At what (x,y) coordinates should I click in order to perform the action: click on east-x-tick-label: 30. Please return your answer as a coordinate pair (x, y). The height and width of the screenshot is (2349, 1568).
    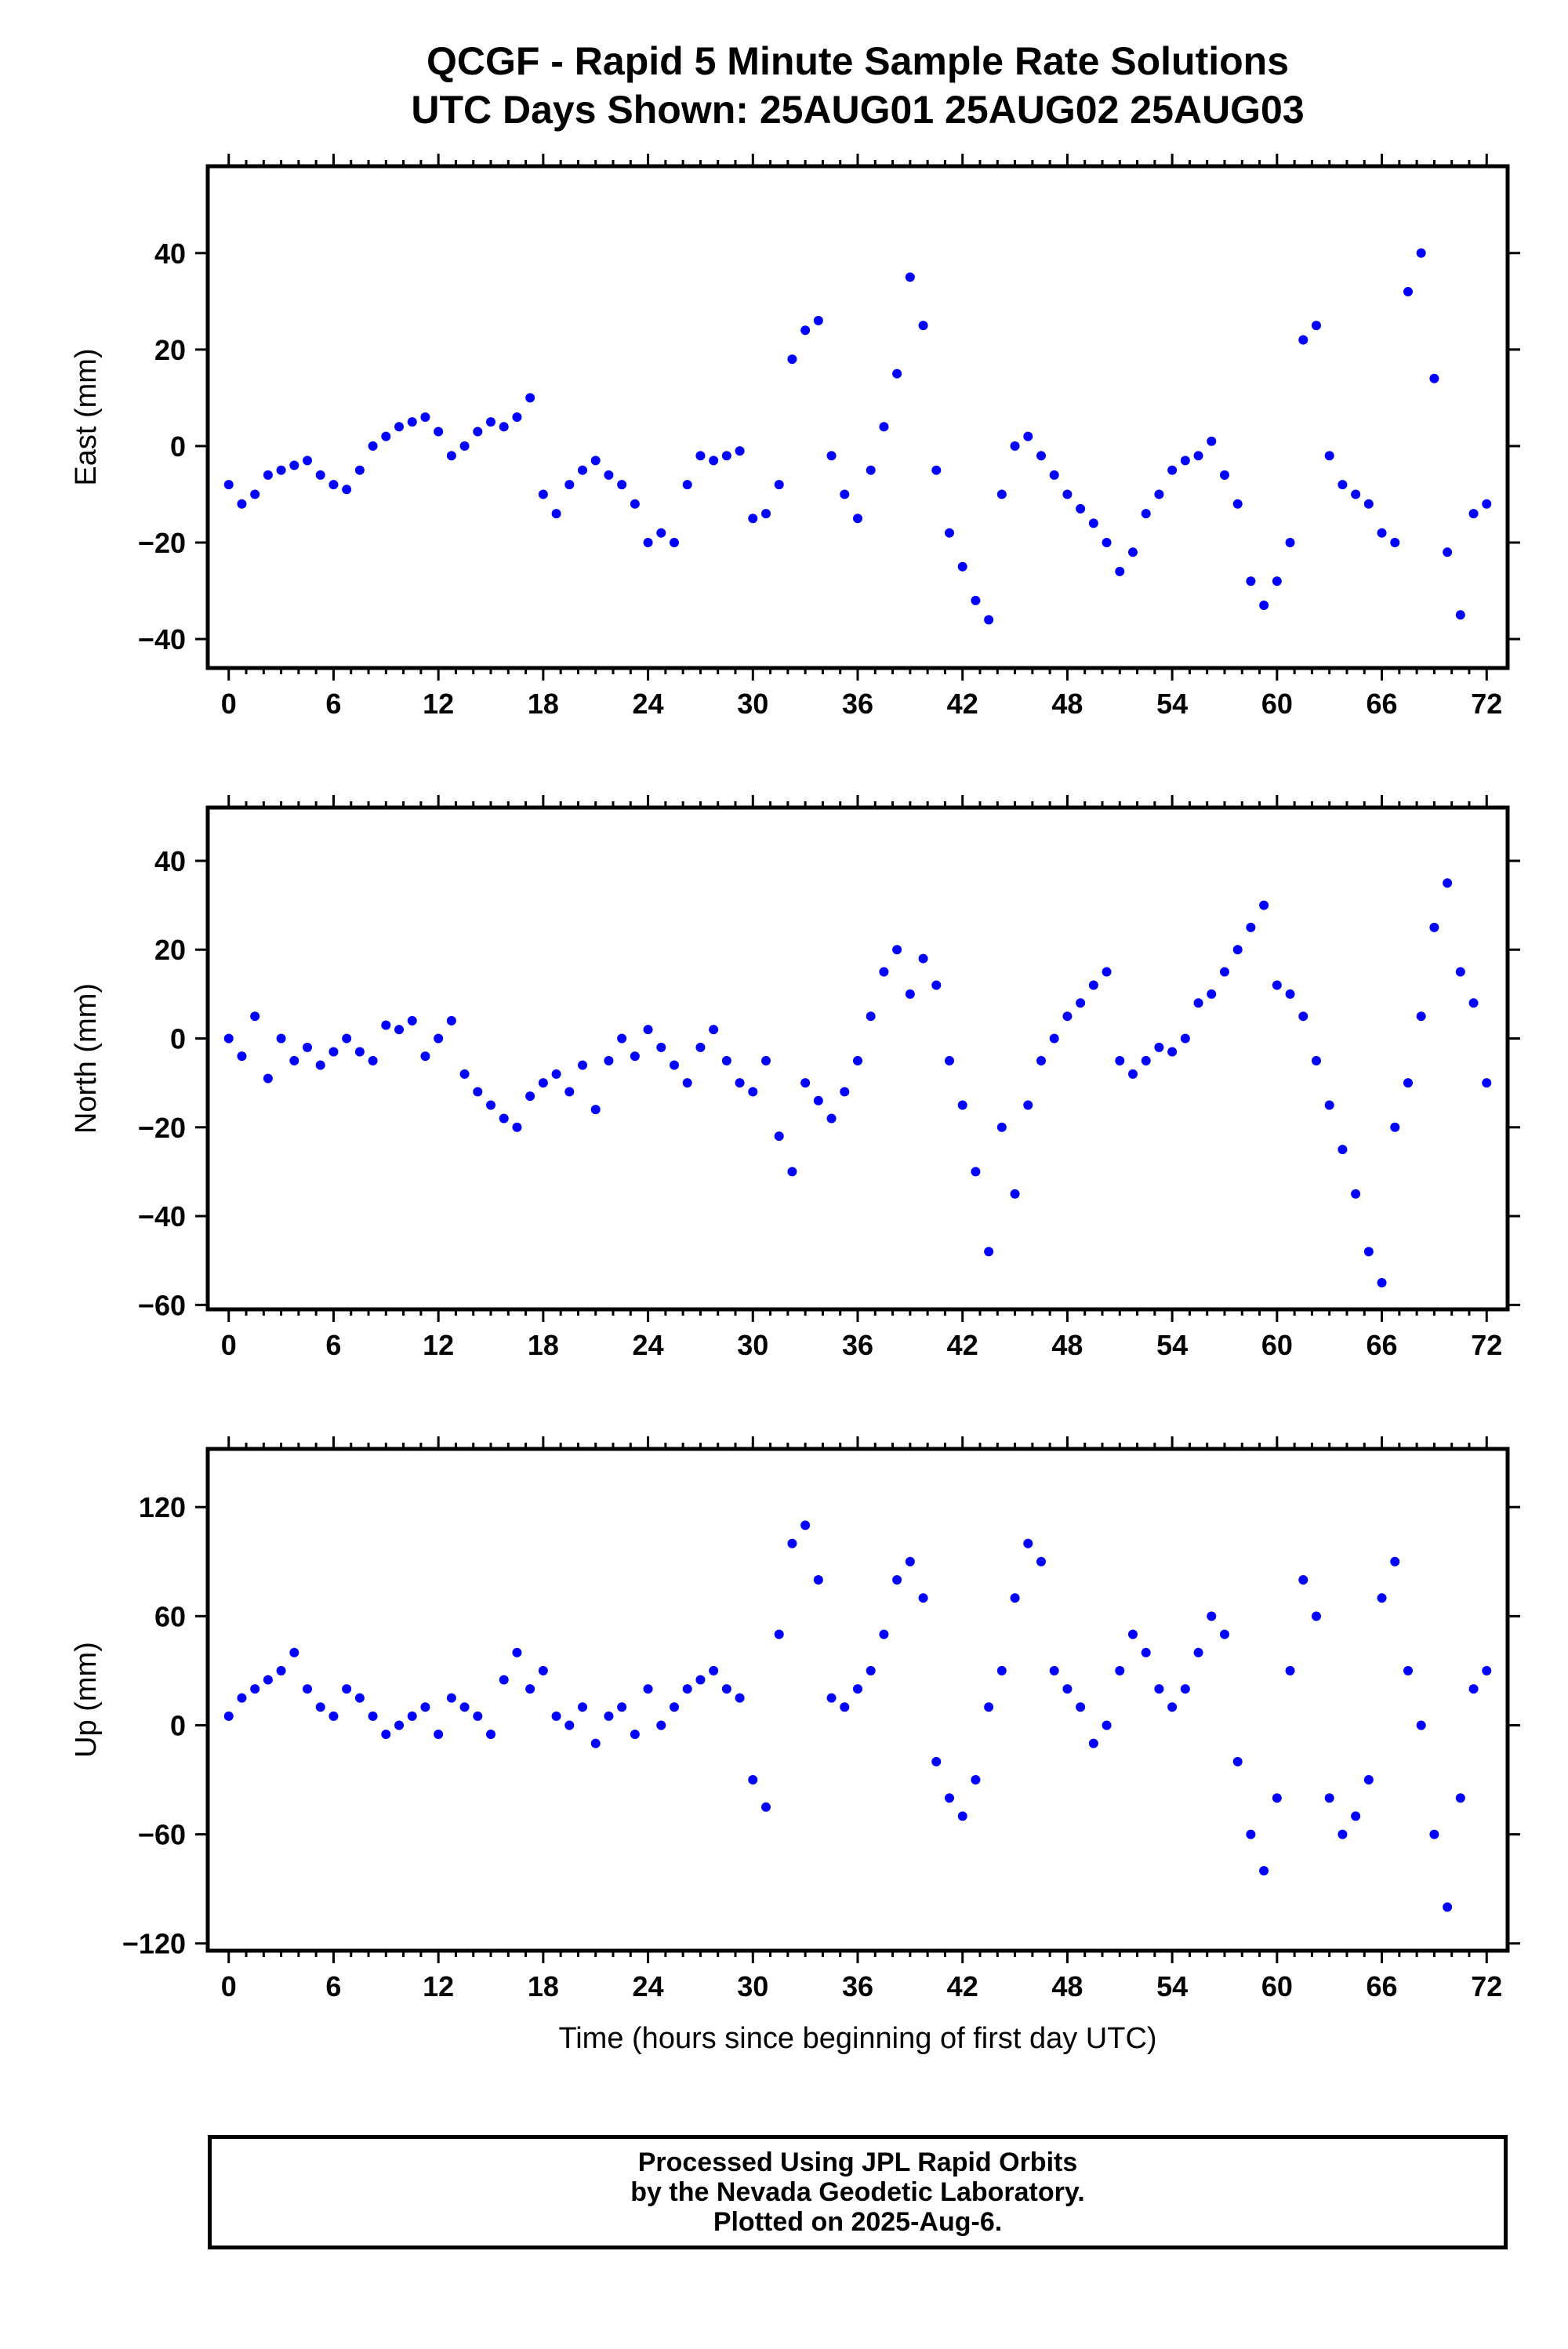
    Looking at the image, I should click on (752, 704).